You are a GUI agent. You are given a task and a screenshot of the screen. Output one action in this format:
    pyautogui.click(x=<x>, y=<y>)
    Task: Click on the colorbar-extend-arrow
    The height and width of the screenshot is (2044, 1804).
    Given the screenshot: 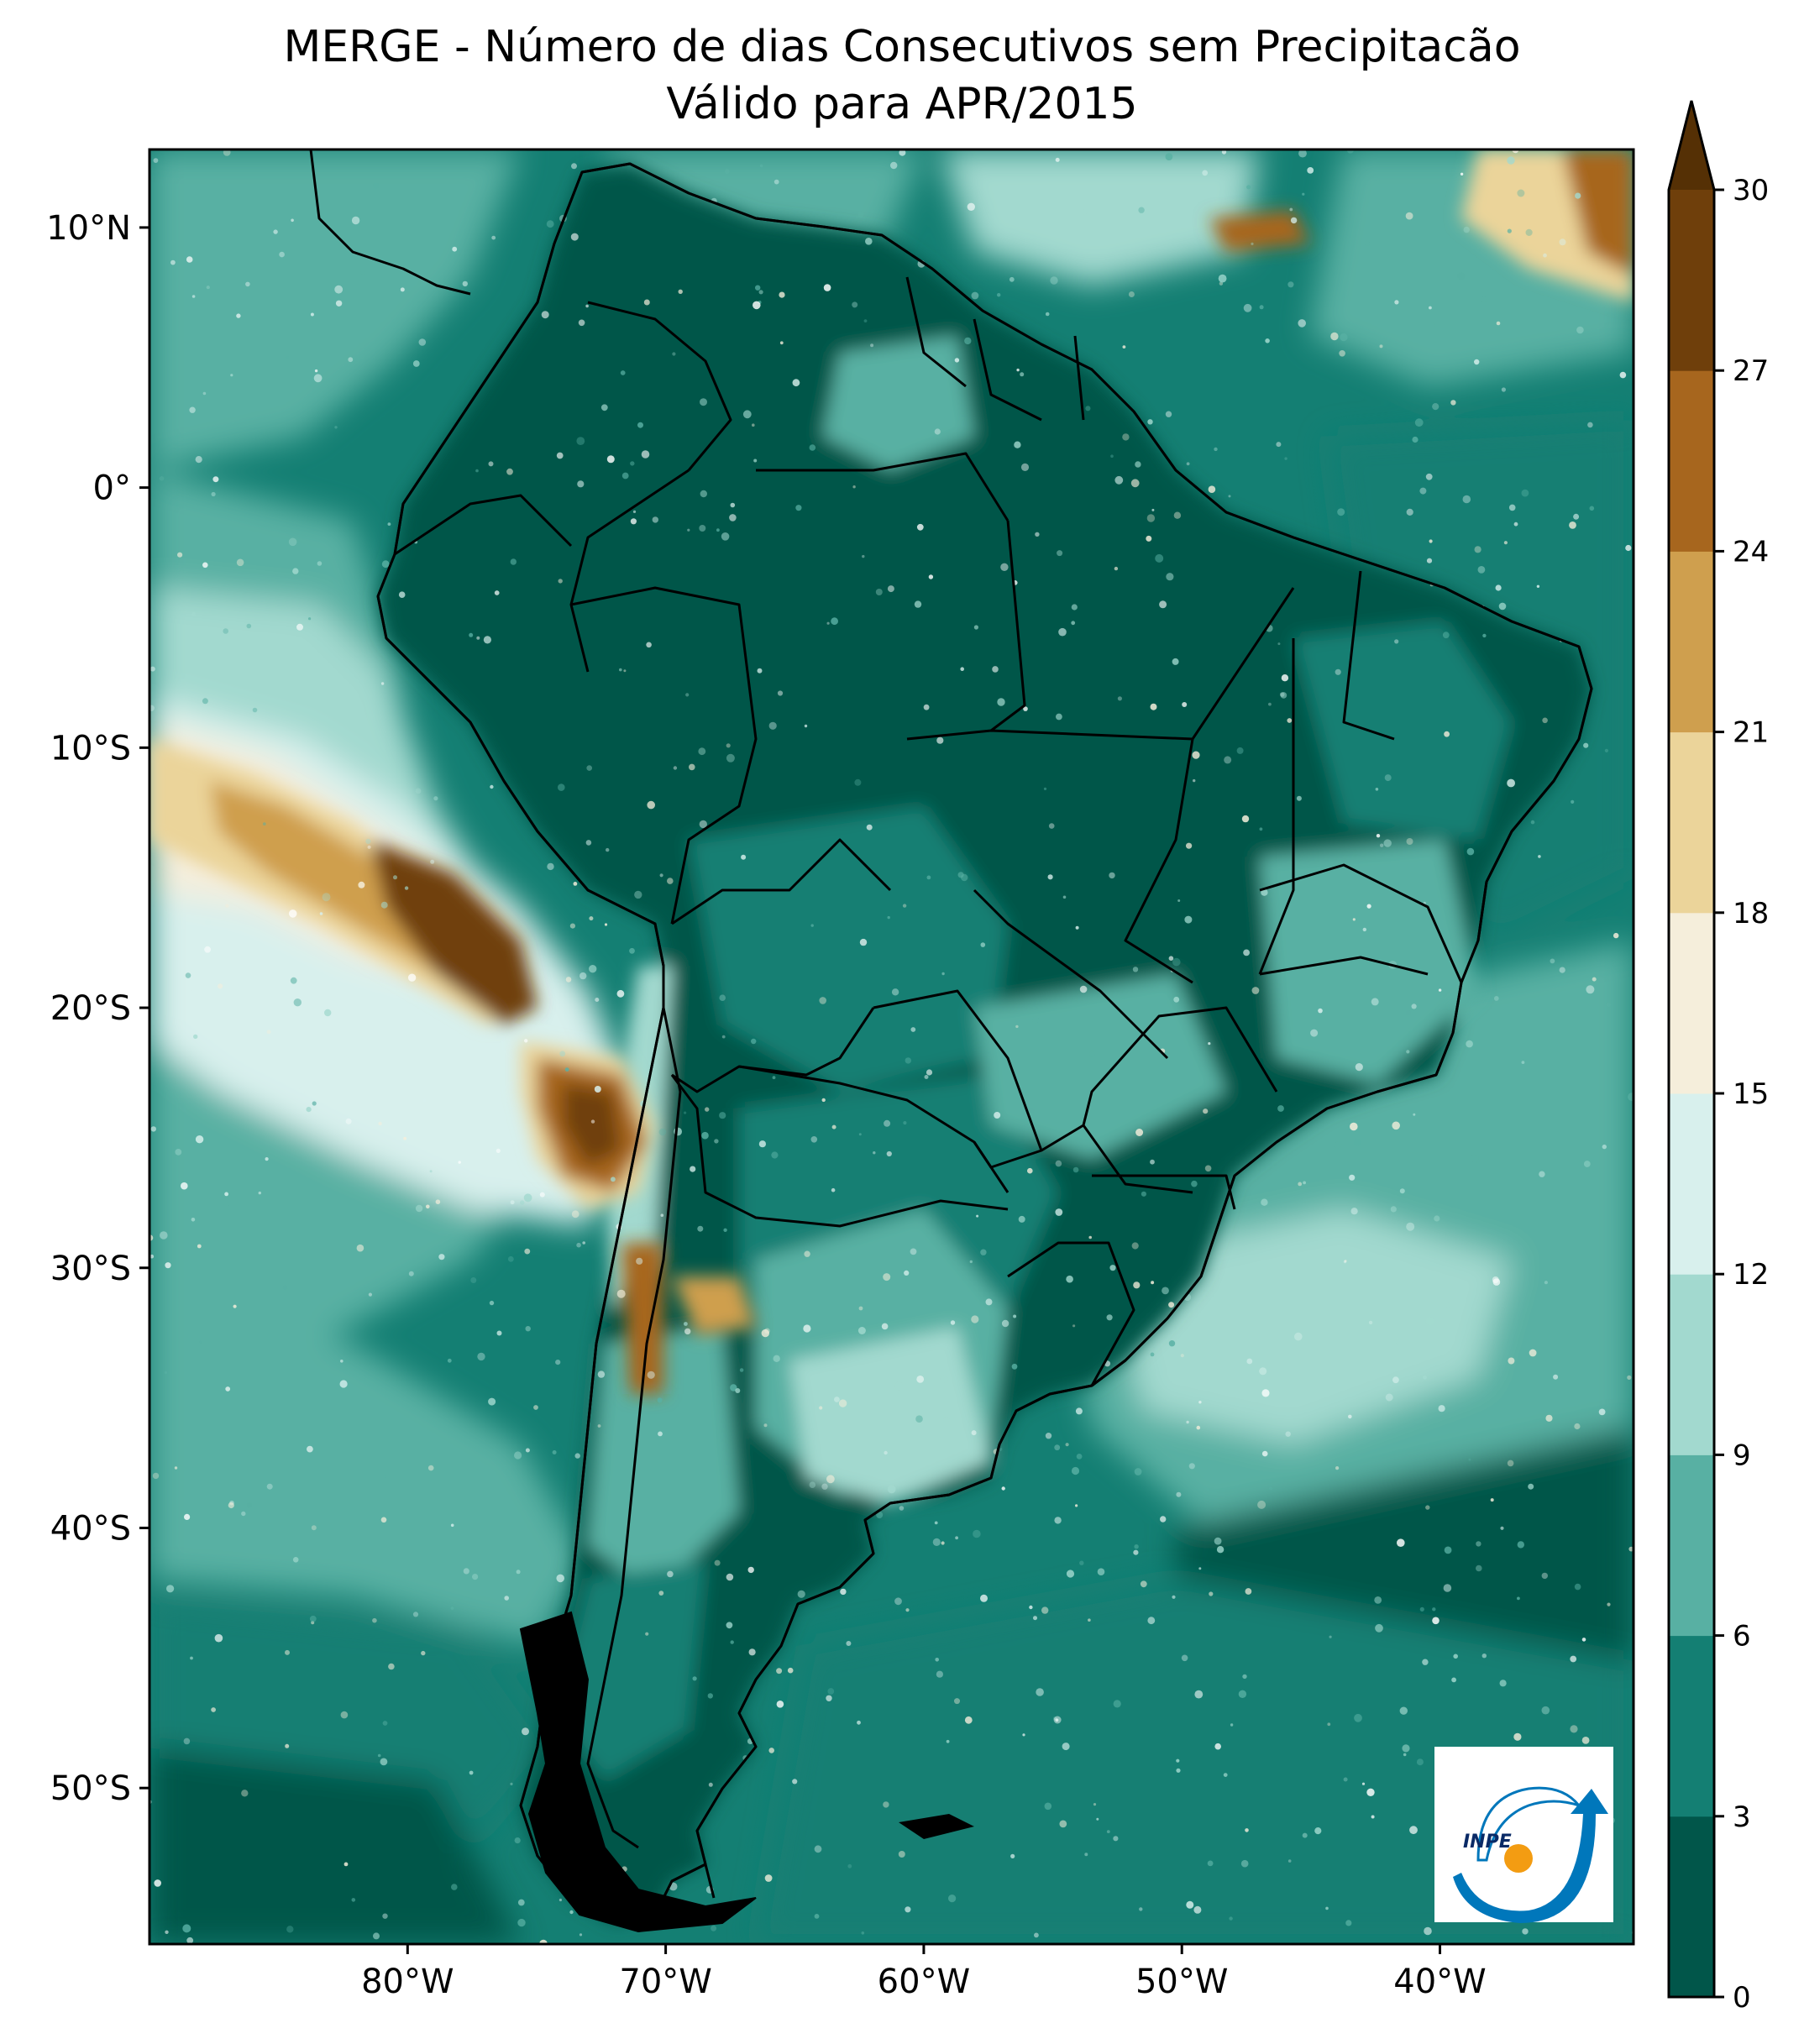 What is the action you would take?
    pyautogui.click(x=1691, y=145)
    